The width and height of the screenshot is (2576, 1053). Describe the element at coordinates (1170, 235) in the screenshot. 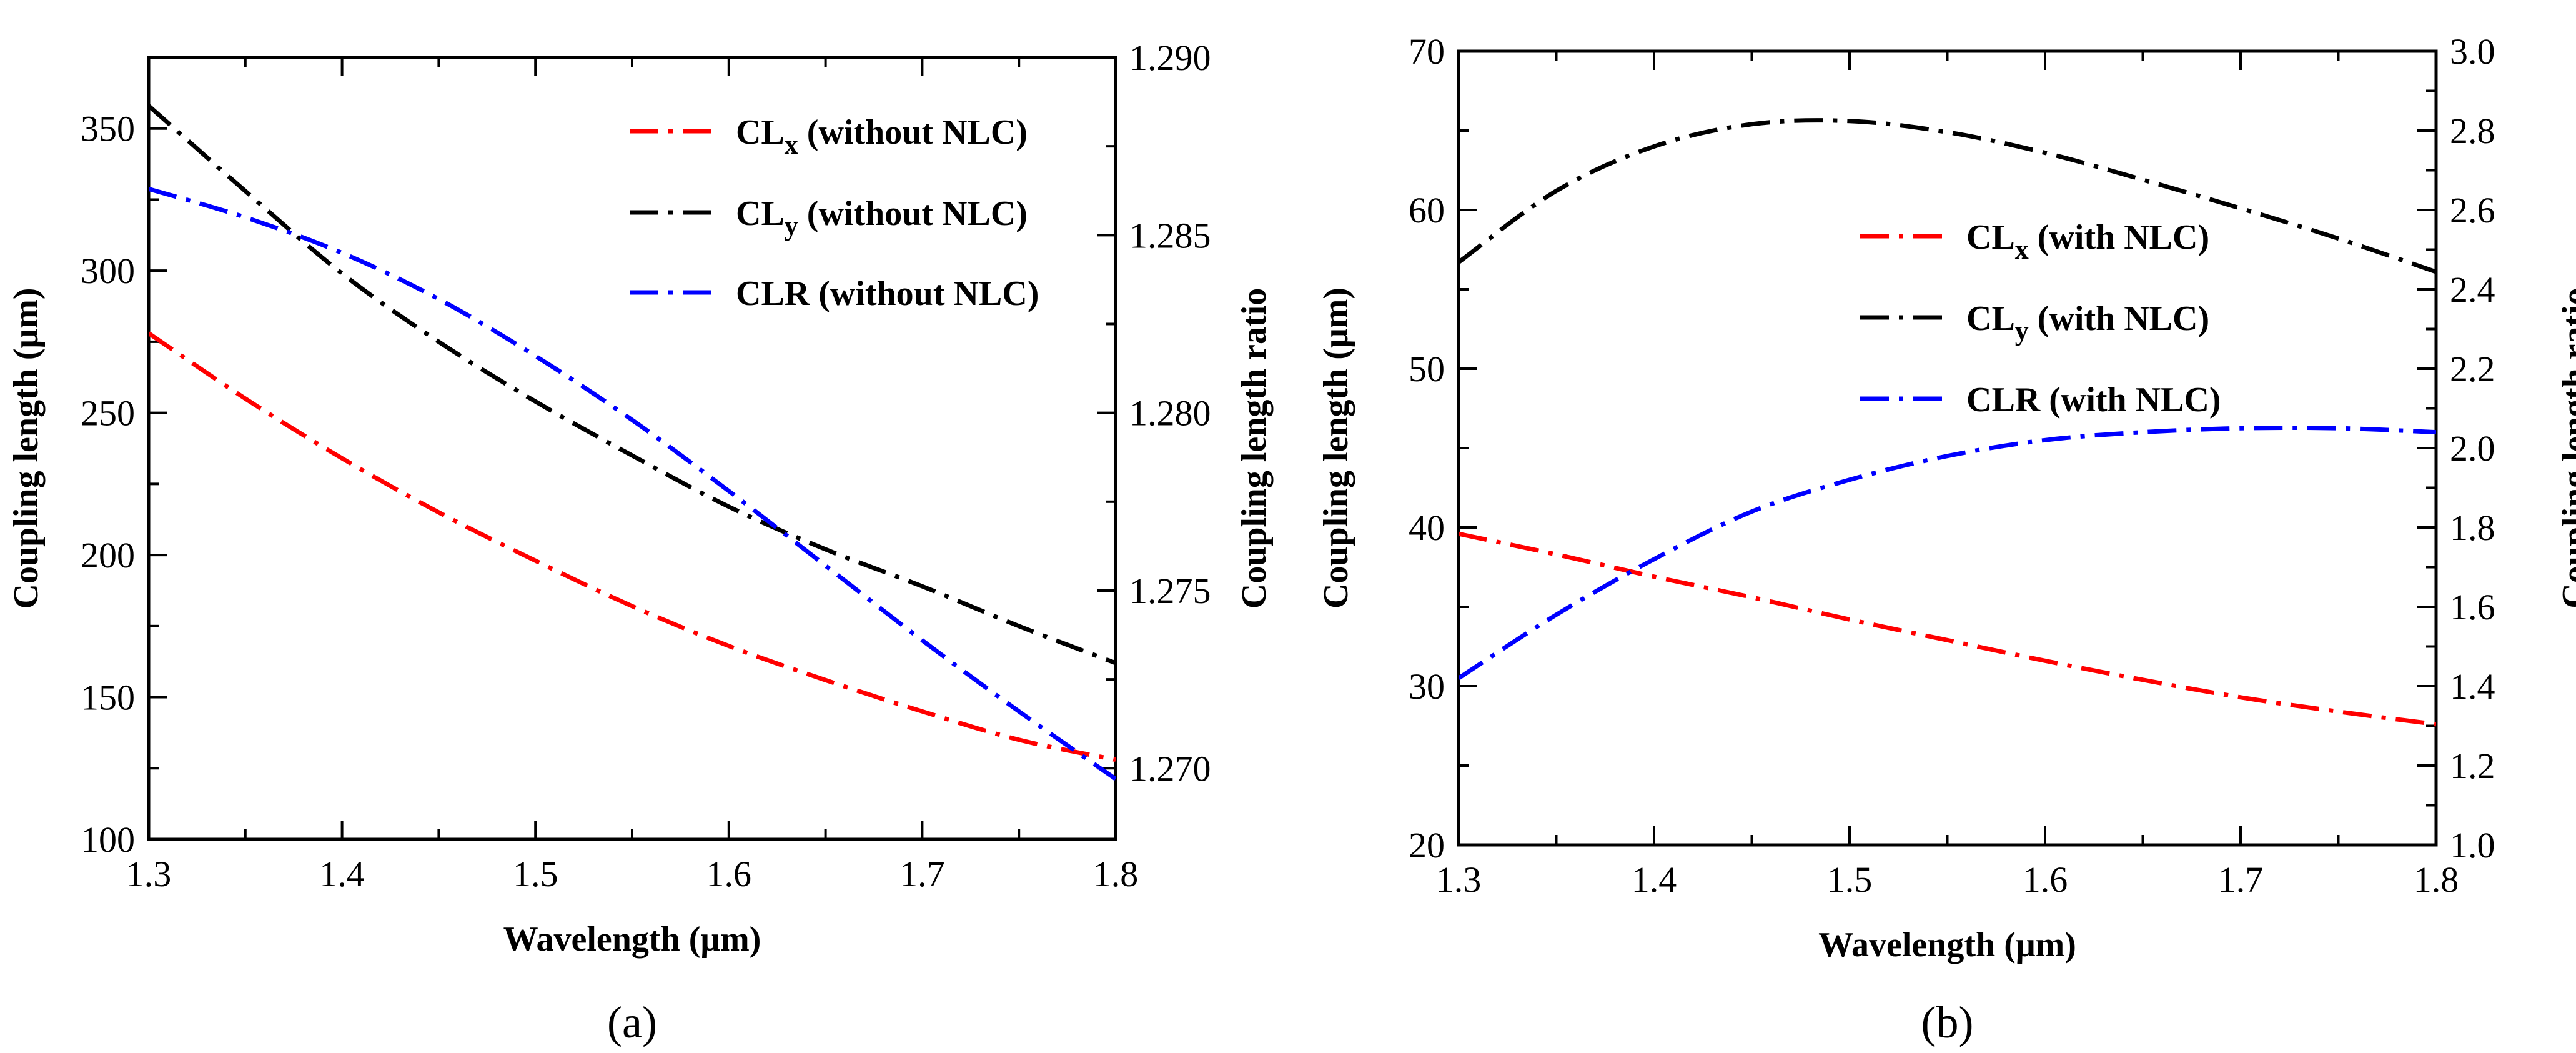

I see `y2-tick-label: 1.285` at that location.